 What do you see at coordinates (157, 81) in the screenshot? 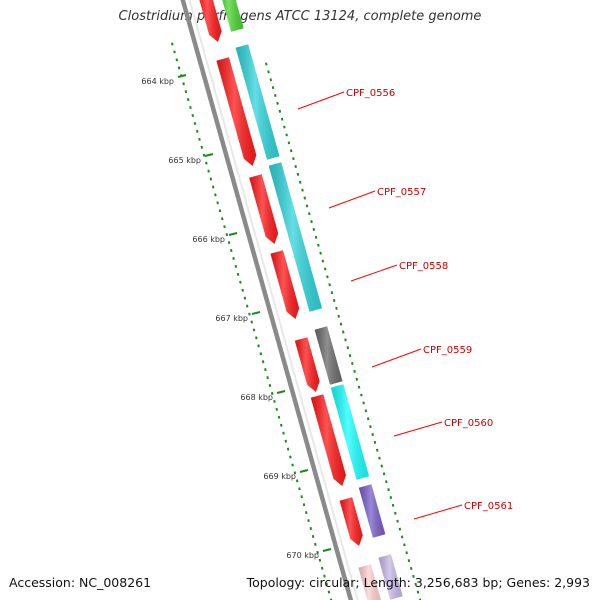
I see `tick-label: 664 kbp` at bounding box center [157, 81].